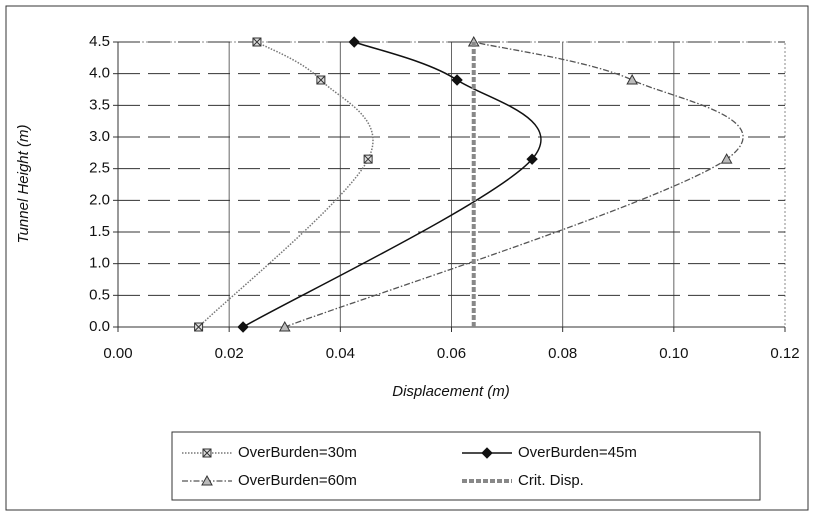 This screenshot has width=815, height=516. I want to click on y-tick-label: 3.0, so click(99, 136).